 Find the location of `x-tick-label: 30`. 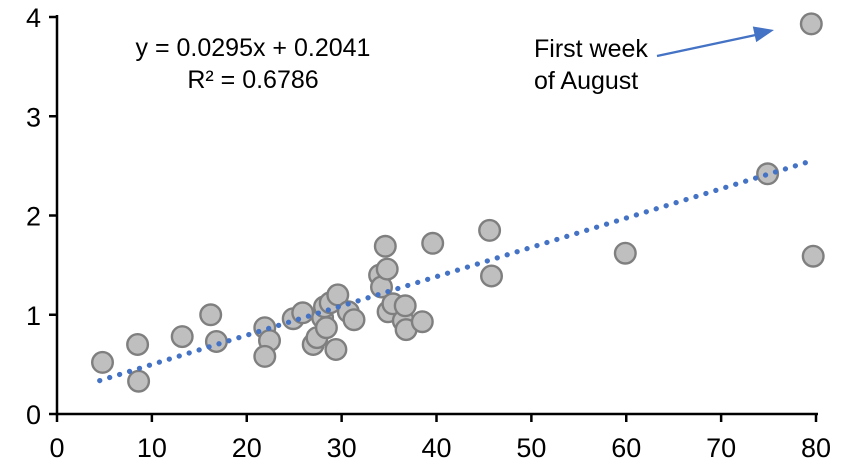

x-tick-label: 30 is located at coordinates (342, 448).